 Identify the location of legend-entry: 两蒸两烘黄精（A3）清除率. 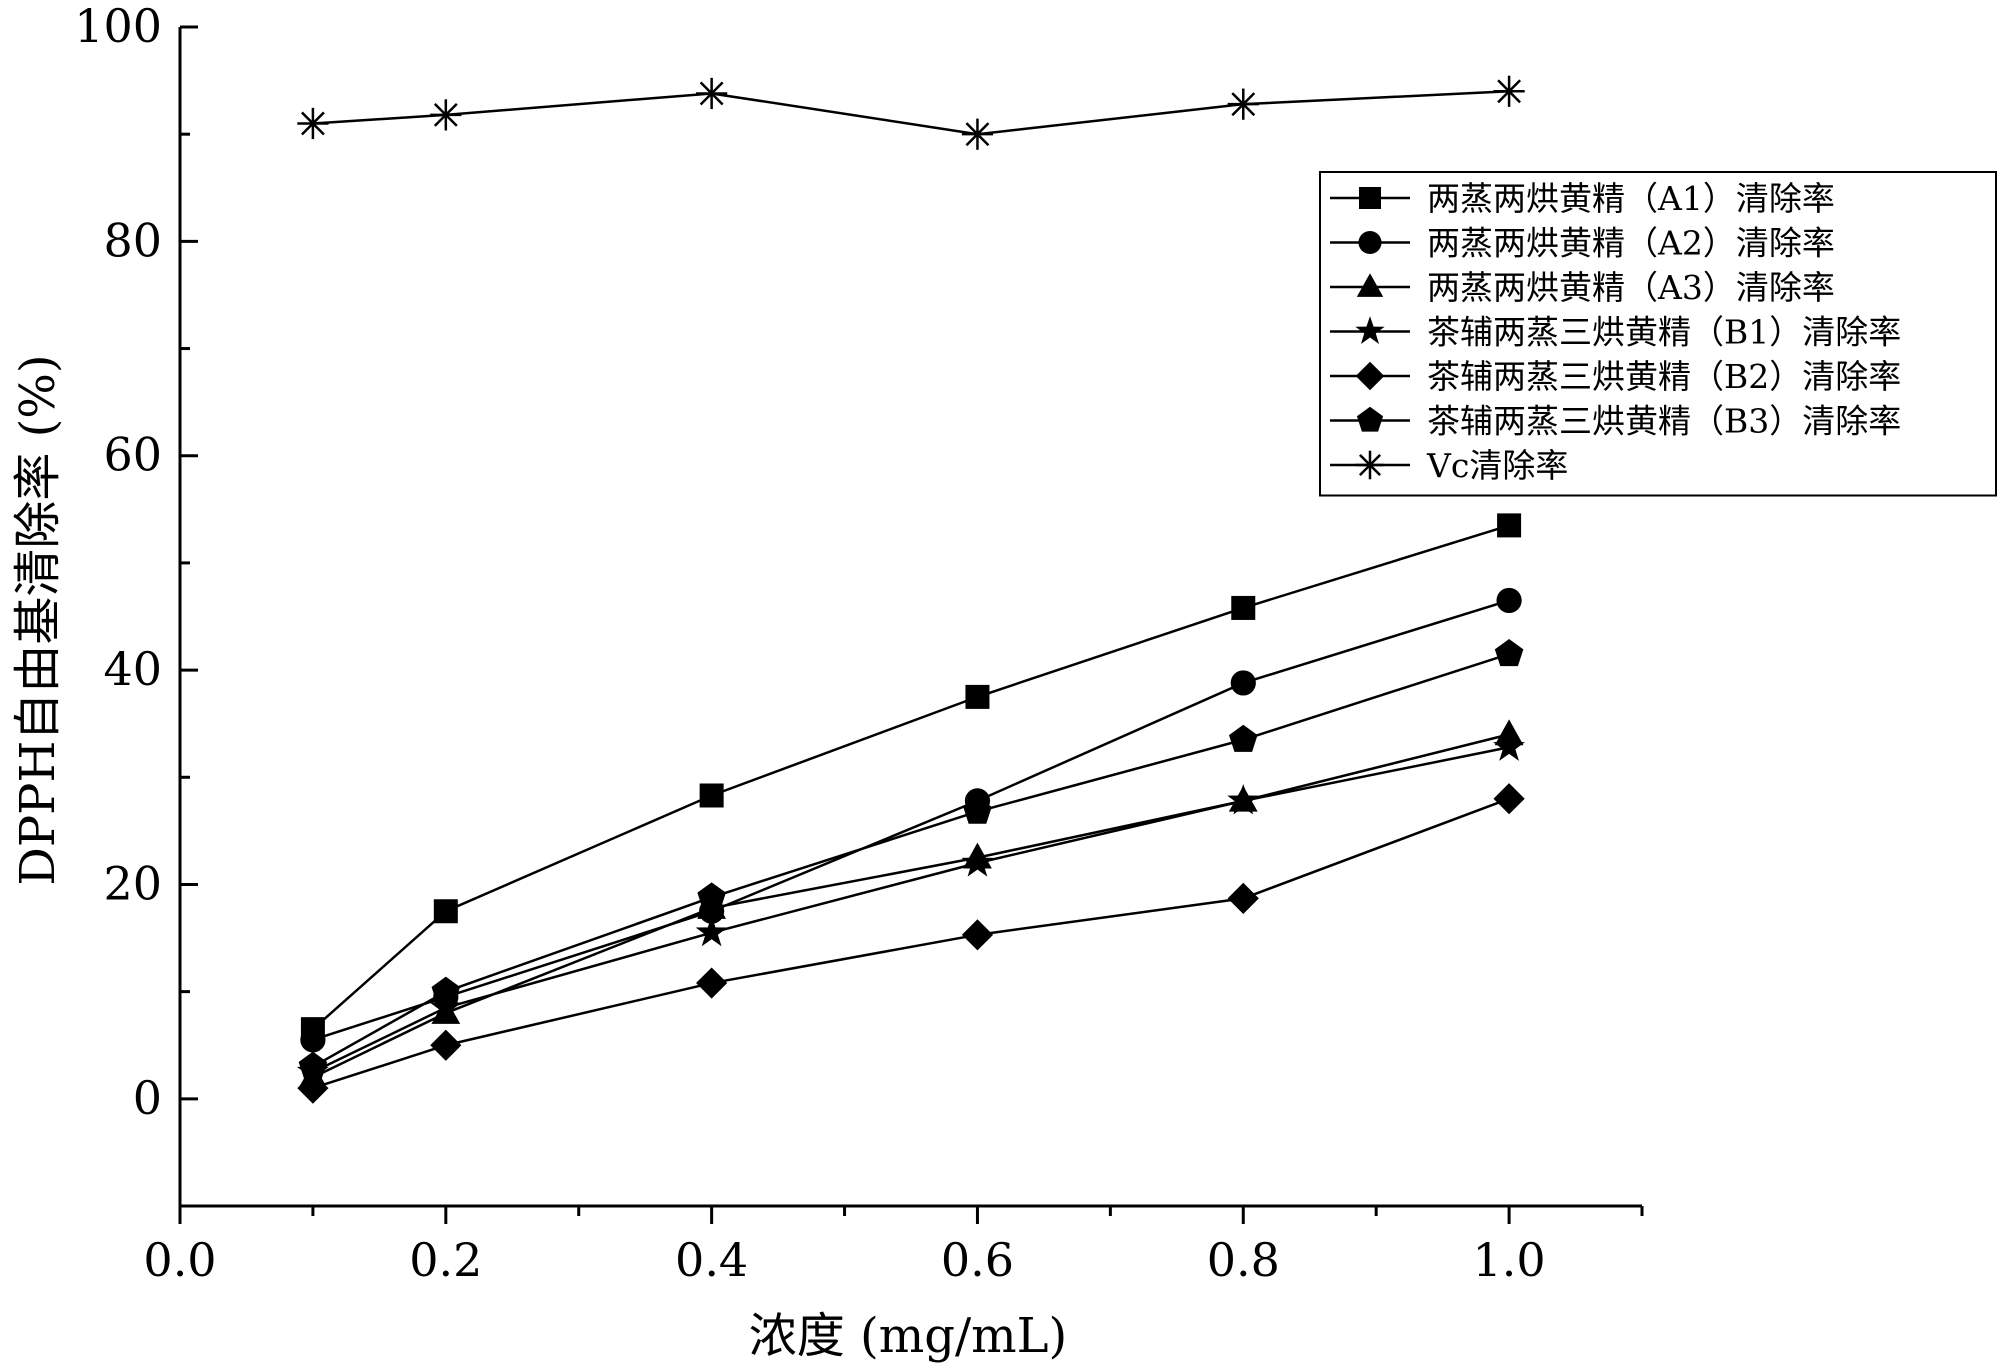
(1582, 287).